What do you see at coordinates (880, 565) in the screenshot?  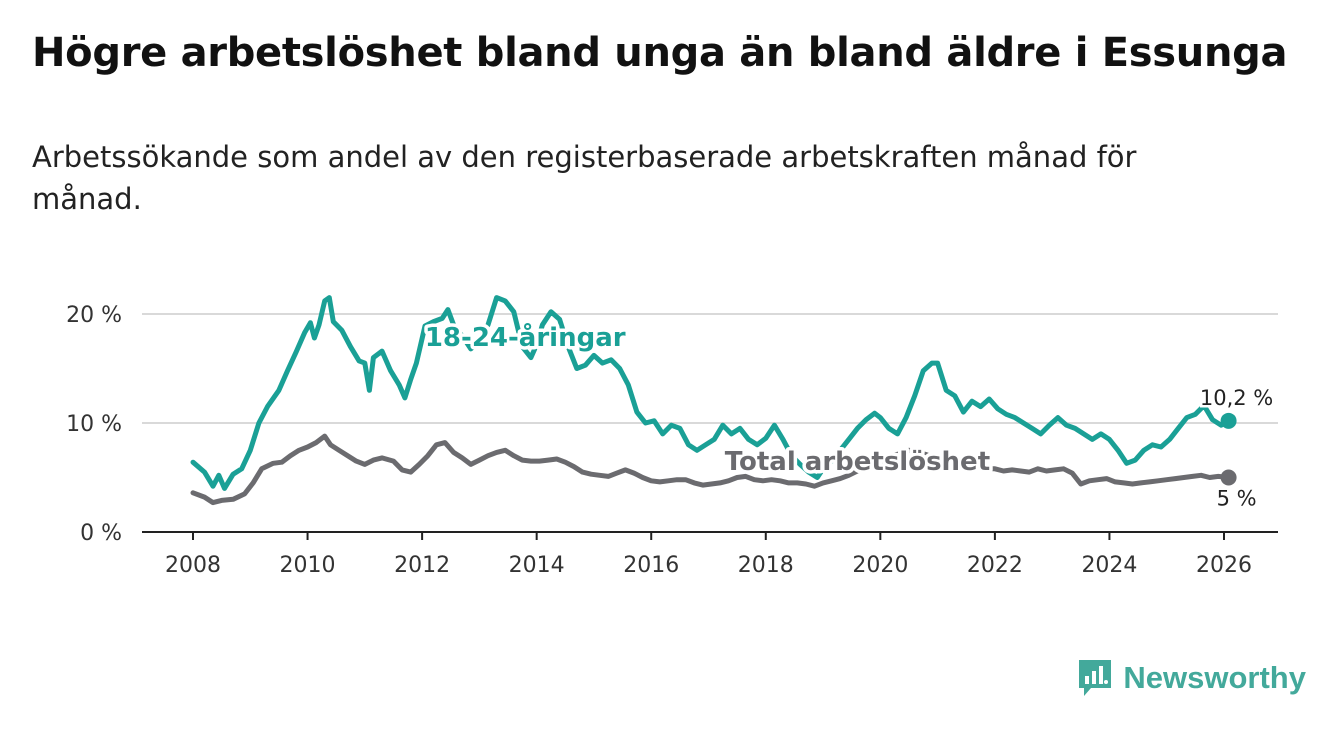 I see `x-tick-label: 2020` at bounding box center [880, 565].